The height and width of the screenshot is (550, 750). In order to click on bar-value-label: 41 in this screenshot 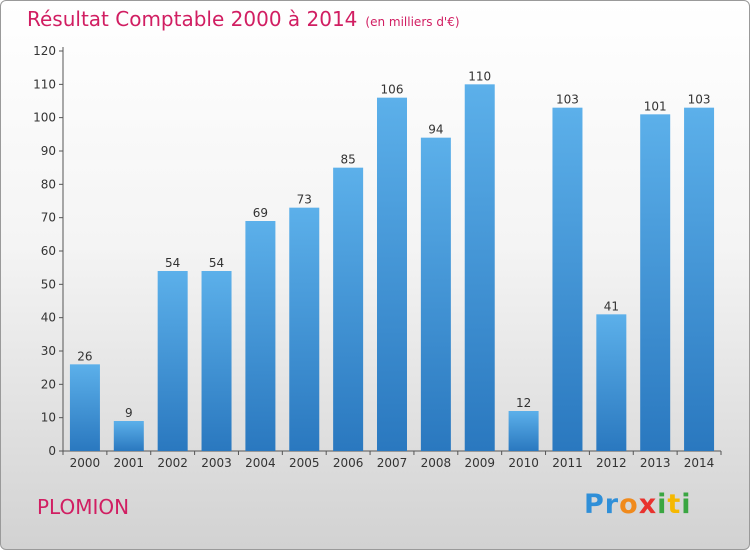, I will do `click(611, 306)`.